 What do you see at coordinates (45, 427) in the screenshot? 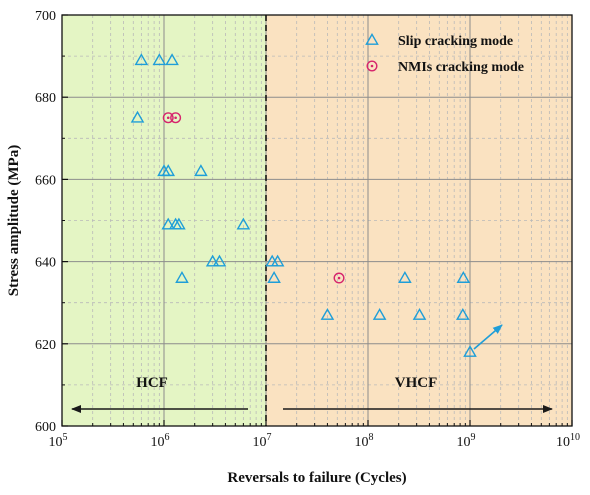
I see `y-tick-label: 600` at bounding box center [45, 427].